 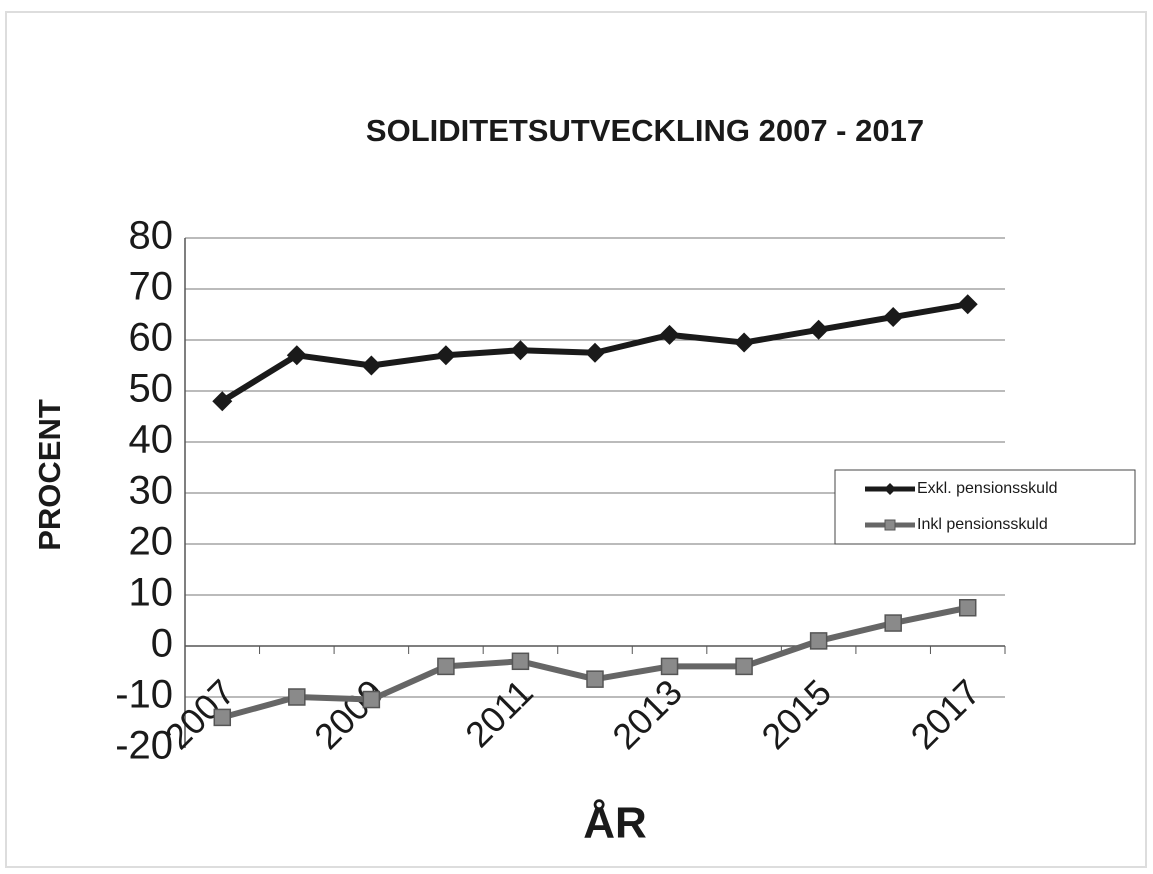 What do you see at coordinates (151, 236) in the screenshot?
I see `y-tick-label: 80` at bounding box center [151, 236].